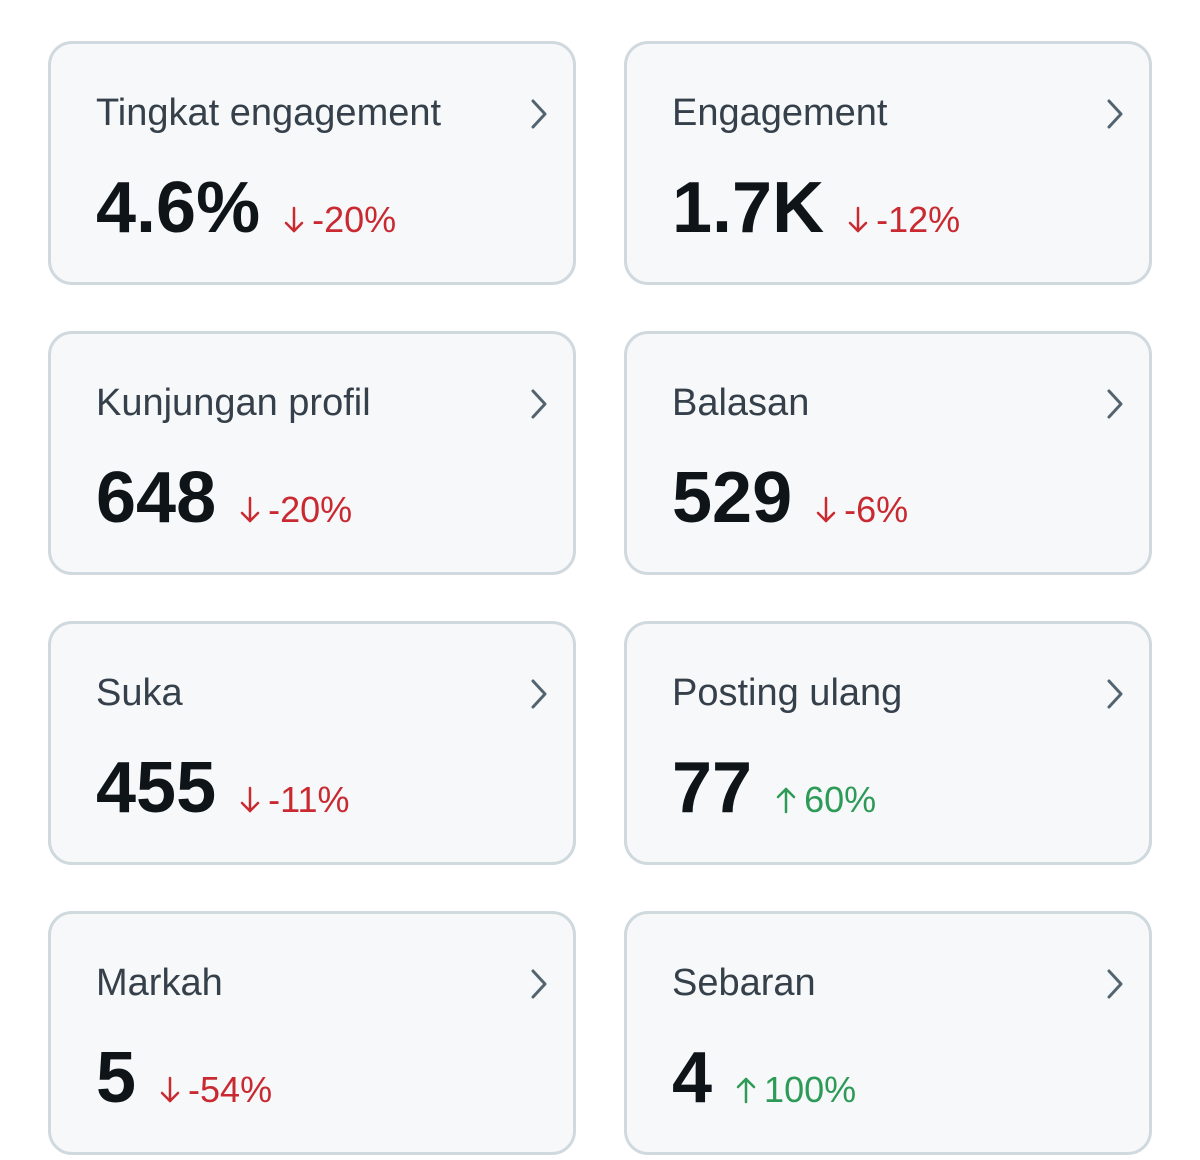  I want to click on metric-value: 4, so click(692, 1078).